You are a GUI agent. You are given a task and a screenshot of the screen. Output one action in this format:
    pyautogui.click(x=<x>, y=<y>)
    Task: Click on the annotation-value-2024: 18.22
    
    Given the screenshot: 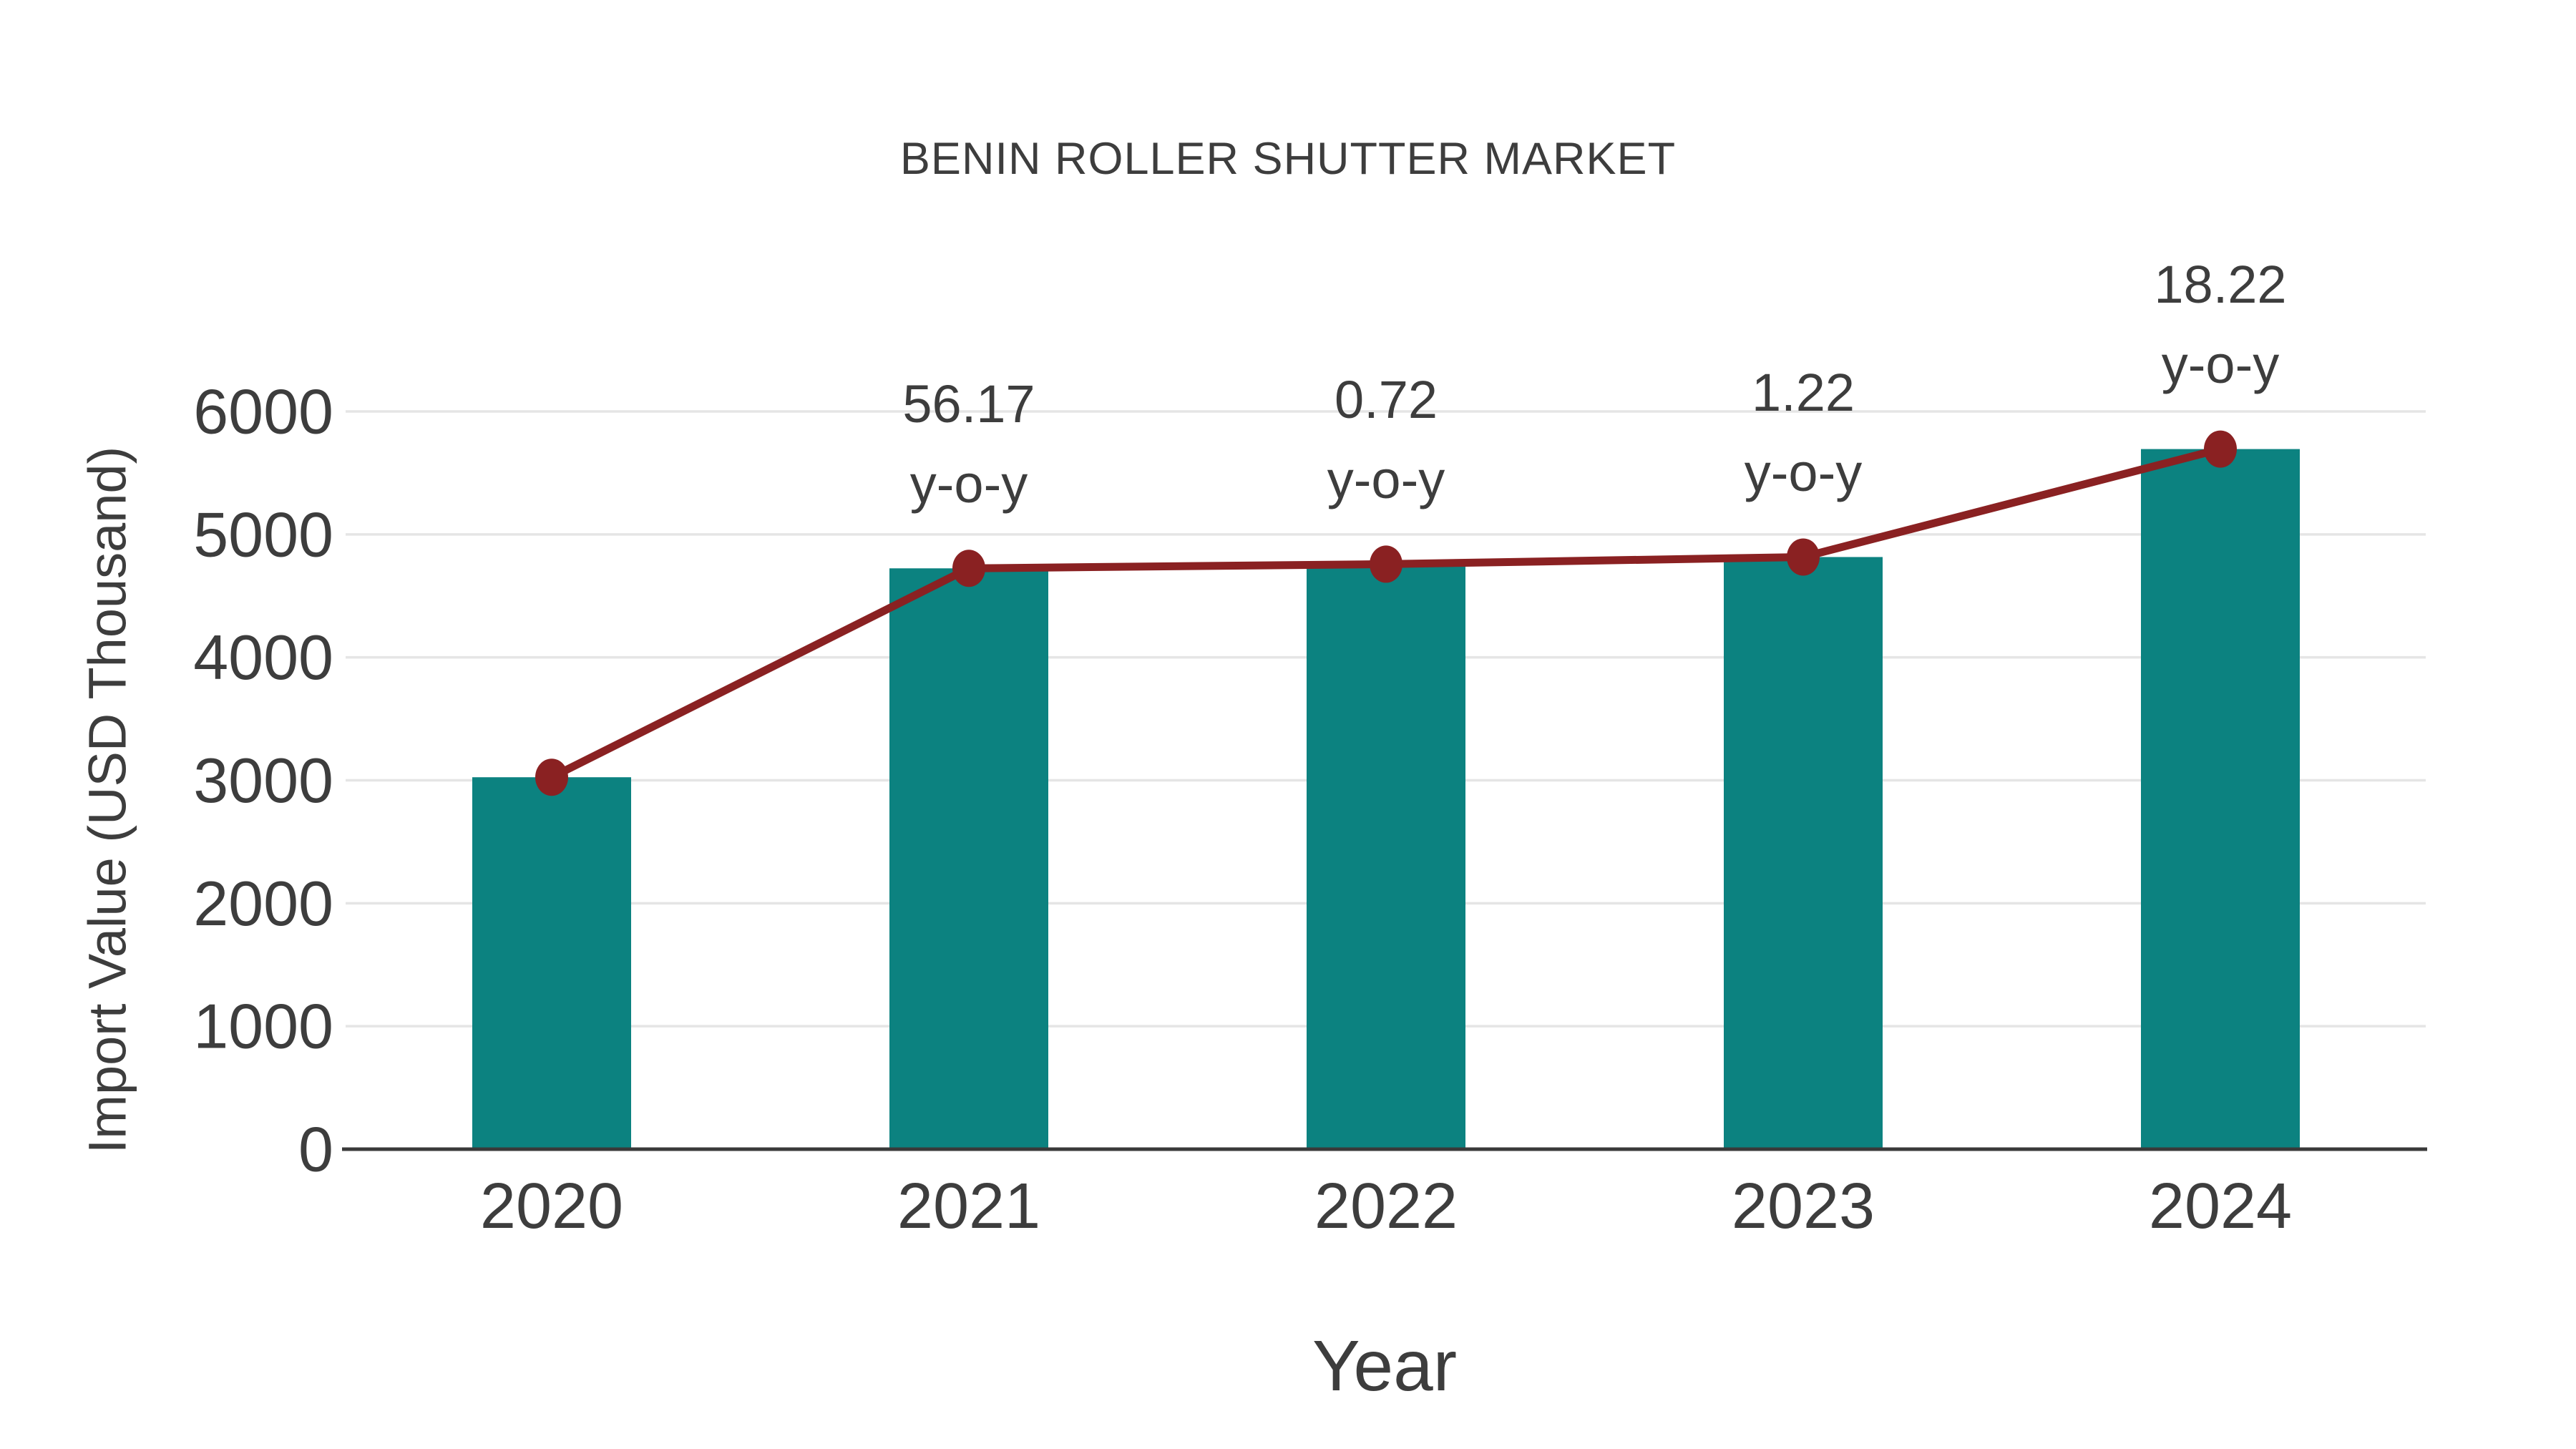 What is the action you would take?
    pyautogui.click(x=2220, y=284)
    